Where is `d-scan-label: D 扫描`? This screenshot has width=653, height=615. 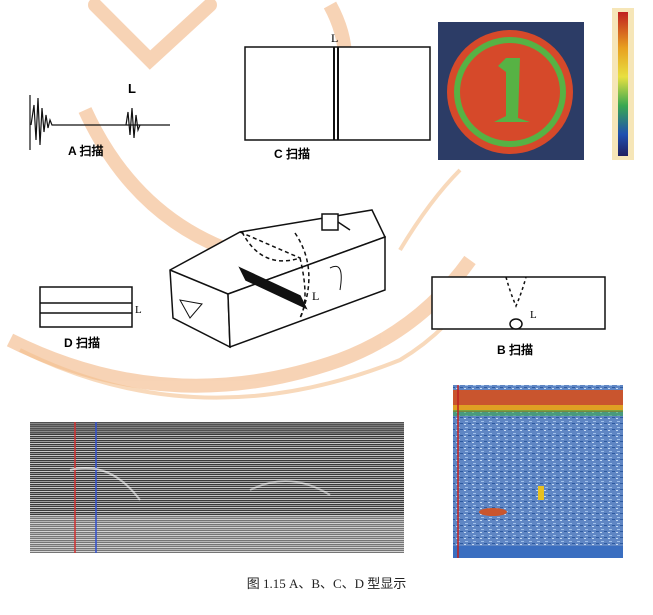 d-scan-label: D 扫描 is located at coordinates (82, 342).